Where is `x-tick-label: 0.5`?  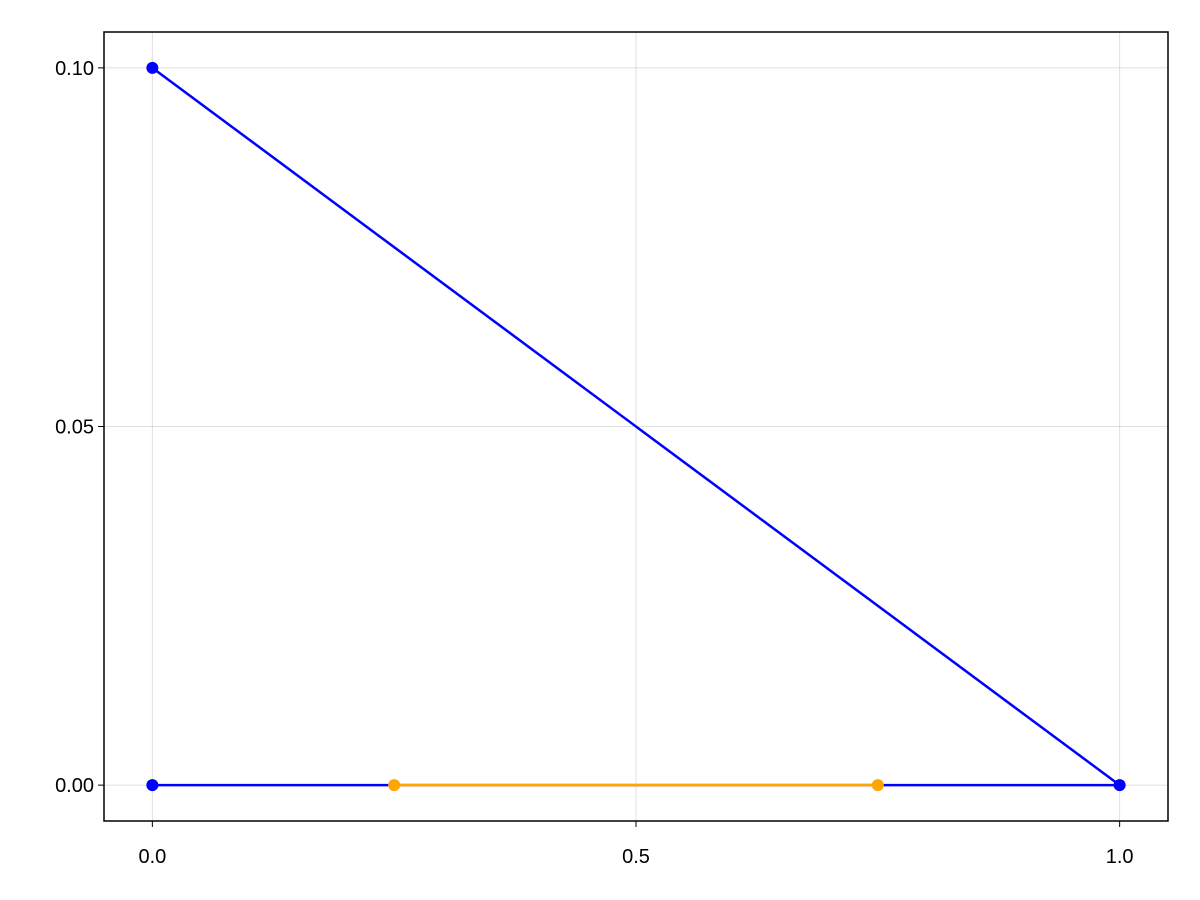 x-tick-label: 0.5 is located at coordinates (636, 857).